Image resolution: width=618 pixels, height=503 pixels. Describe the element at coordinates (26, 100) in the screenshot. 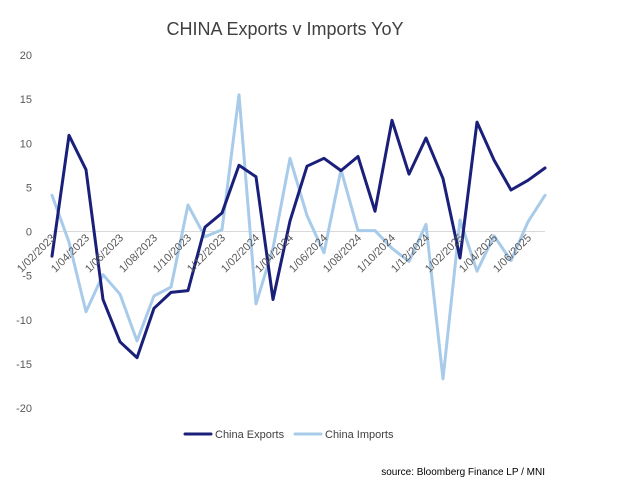

I see `y-tick-label: 15` at that location.